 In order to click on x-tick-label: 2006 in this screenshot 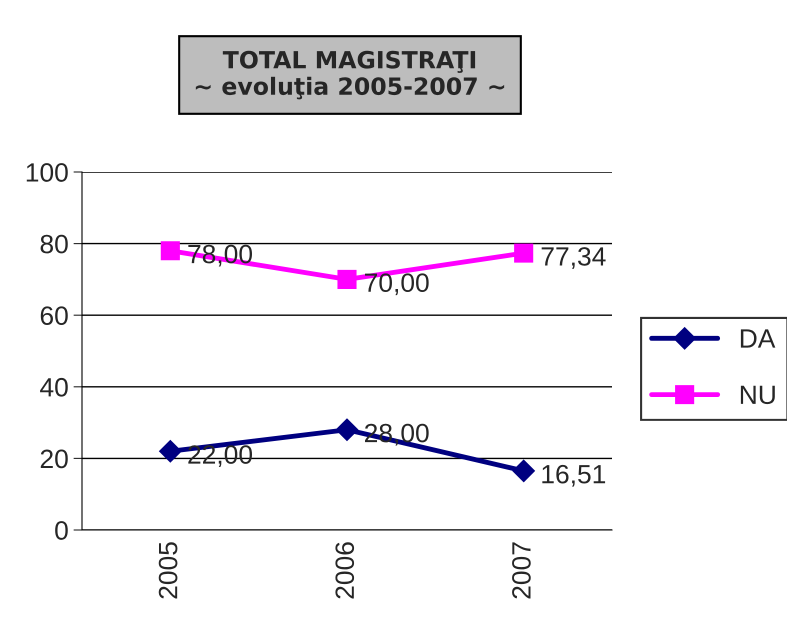, I will do `click(344, 570)`.